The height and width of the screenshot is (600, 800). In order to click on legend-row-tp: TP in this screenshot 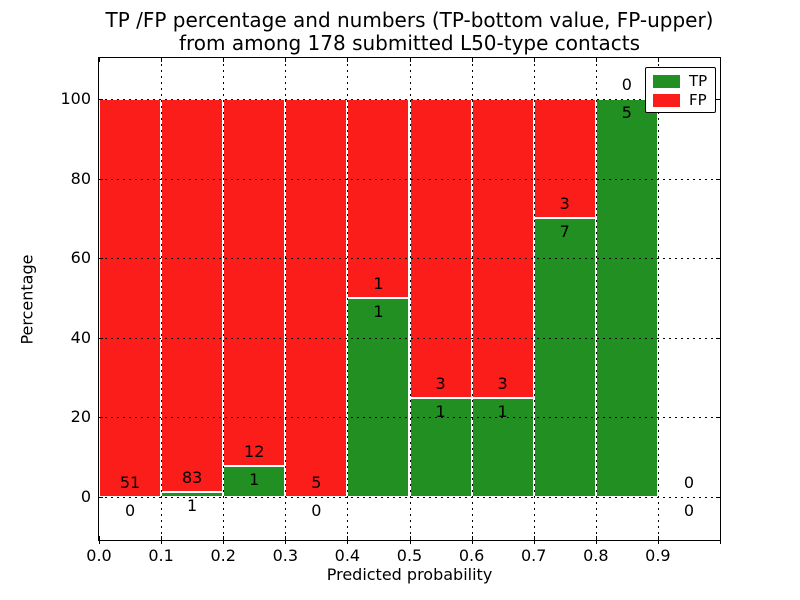, I will do `click(684, 81)`.